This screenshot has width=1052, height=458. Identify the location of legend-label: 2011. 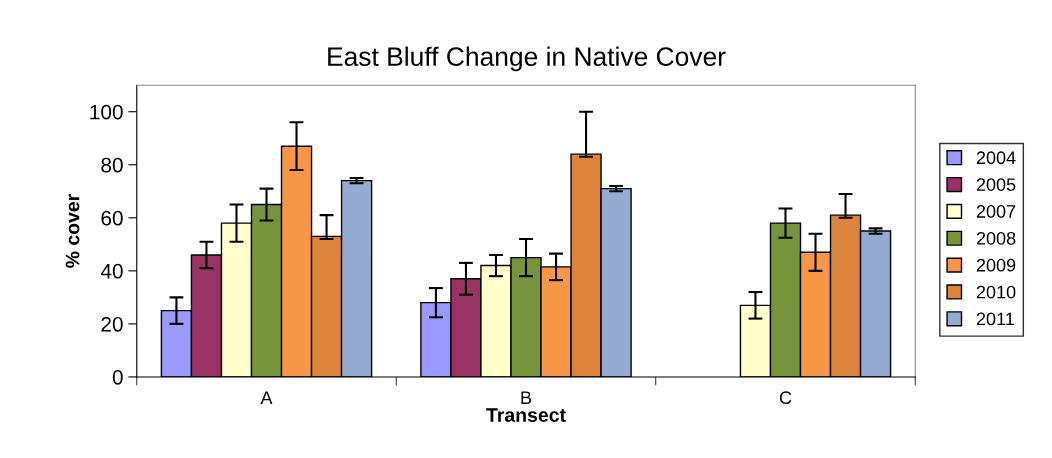
(995, 319).